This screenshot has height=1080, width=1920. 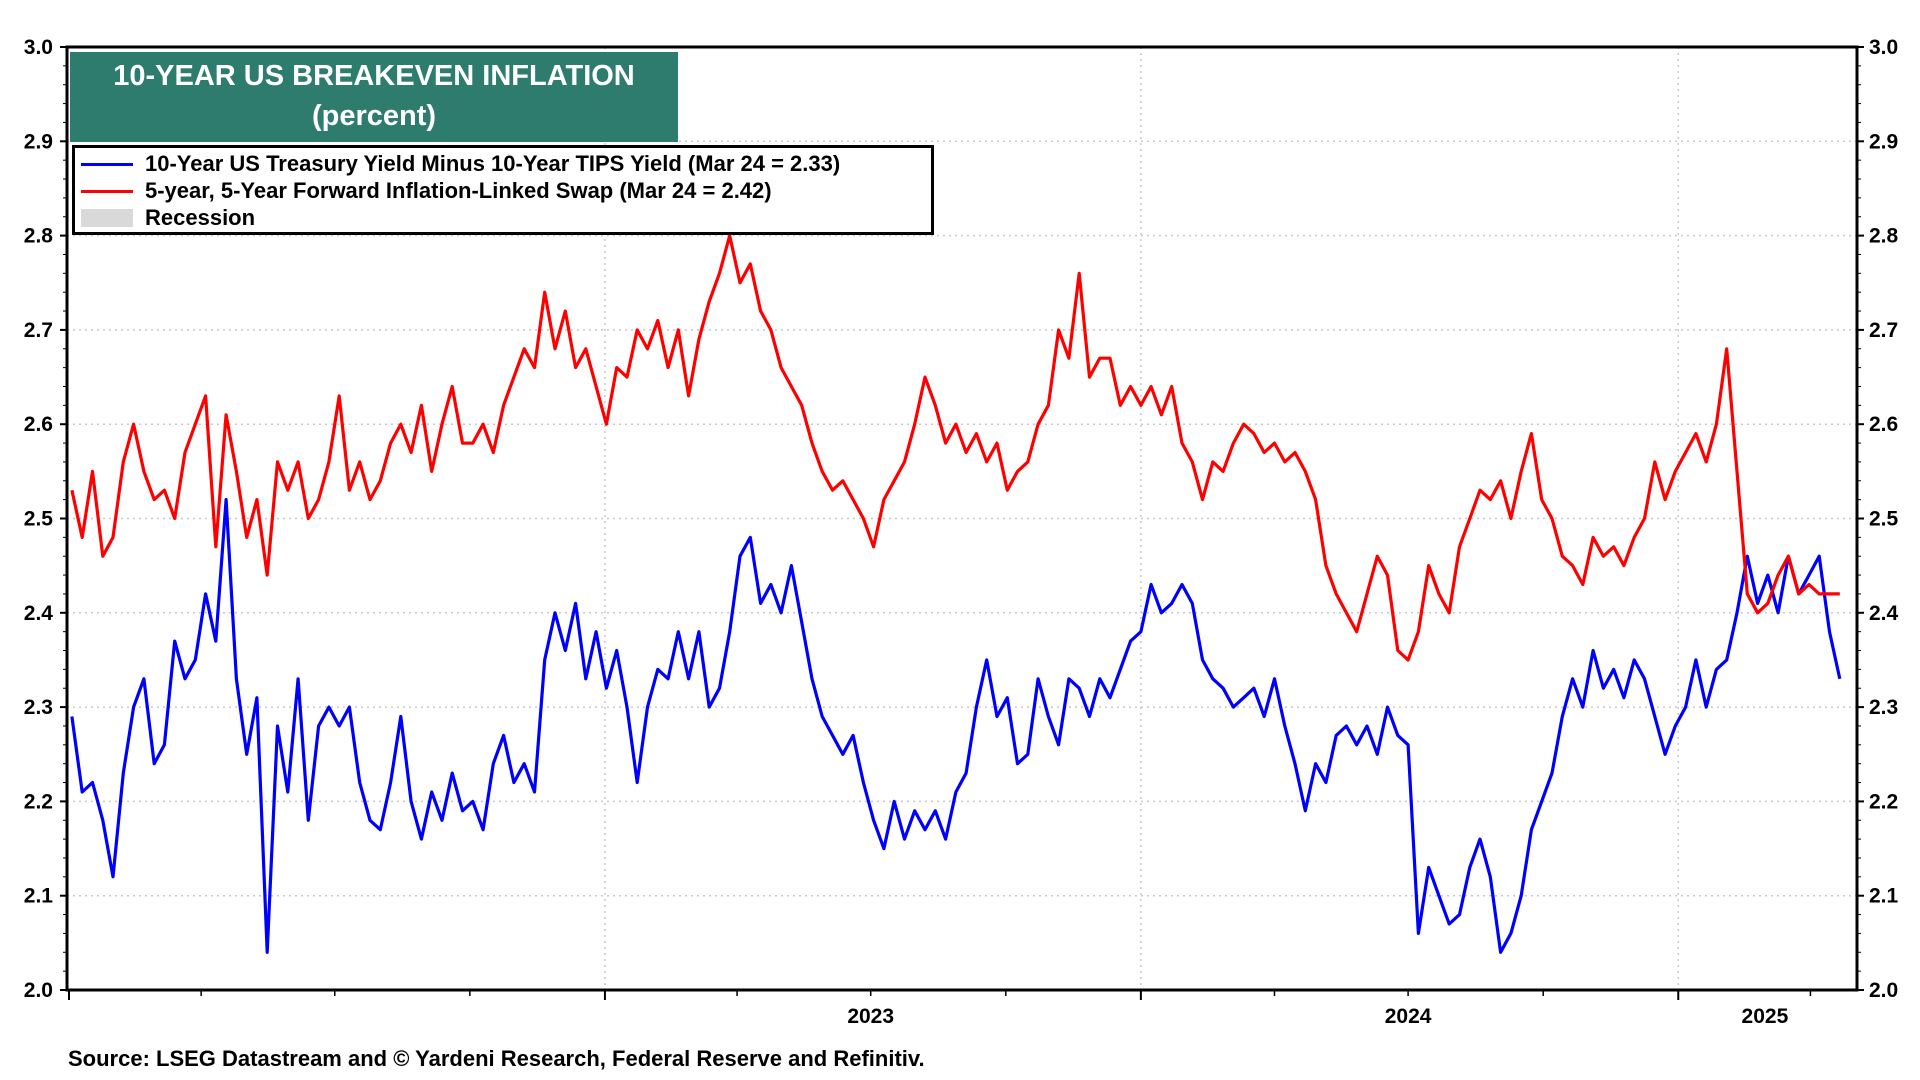 What do you see at coordinates (38, 707) in the screenshot?
I see `y-tick-label-left: 2.3` at bounding box center [38, 707].